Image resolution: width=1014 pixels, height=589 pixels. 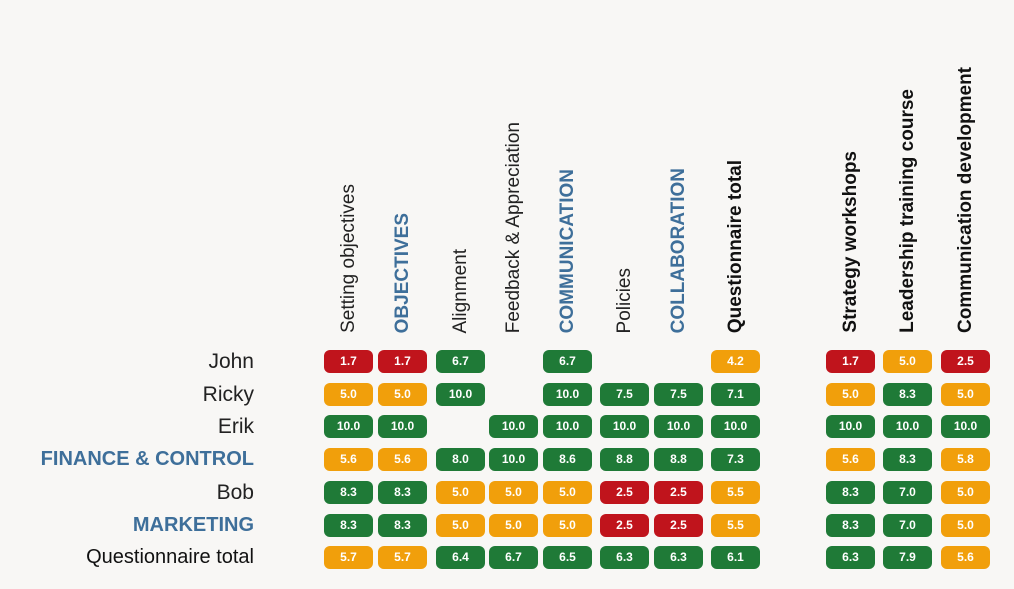 What do you see at coordinates (402, 272) in the screenshot?
I see `column-header: OBJECTIVES` at bounding box center [402, 272].